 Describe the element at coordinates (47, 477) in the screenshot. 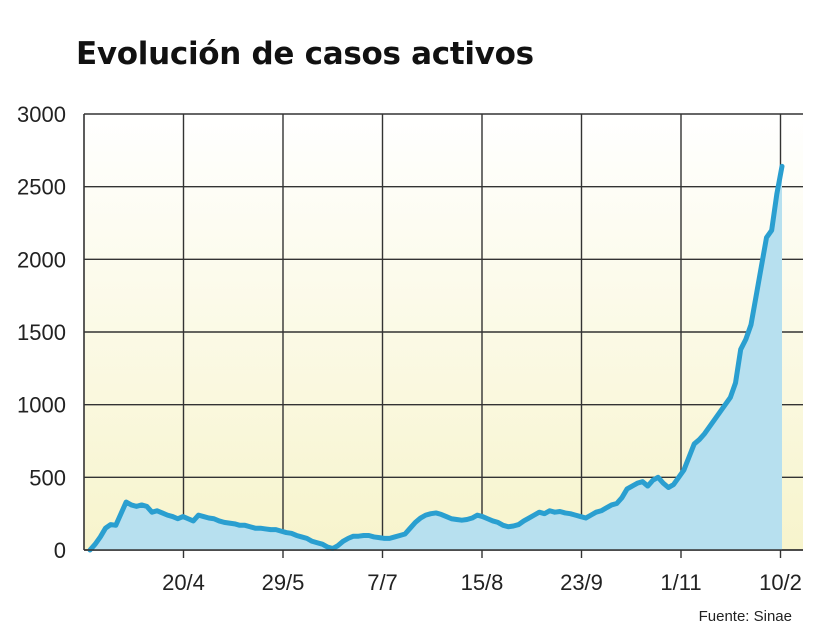

I see `y-tick-label-1: 500` at that location.